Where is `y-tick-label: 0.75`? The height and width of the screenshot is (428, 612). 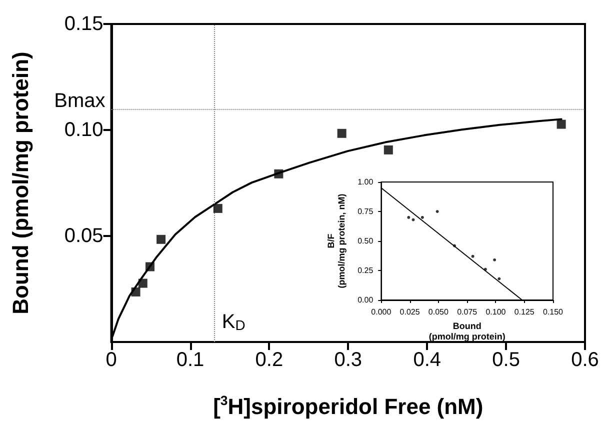
y-tick-label: 0.75 is located at coordinates (366, 211).